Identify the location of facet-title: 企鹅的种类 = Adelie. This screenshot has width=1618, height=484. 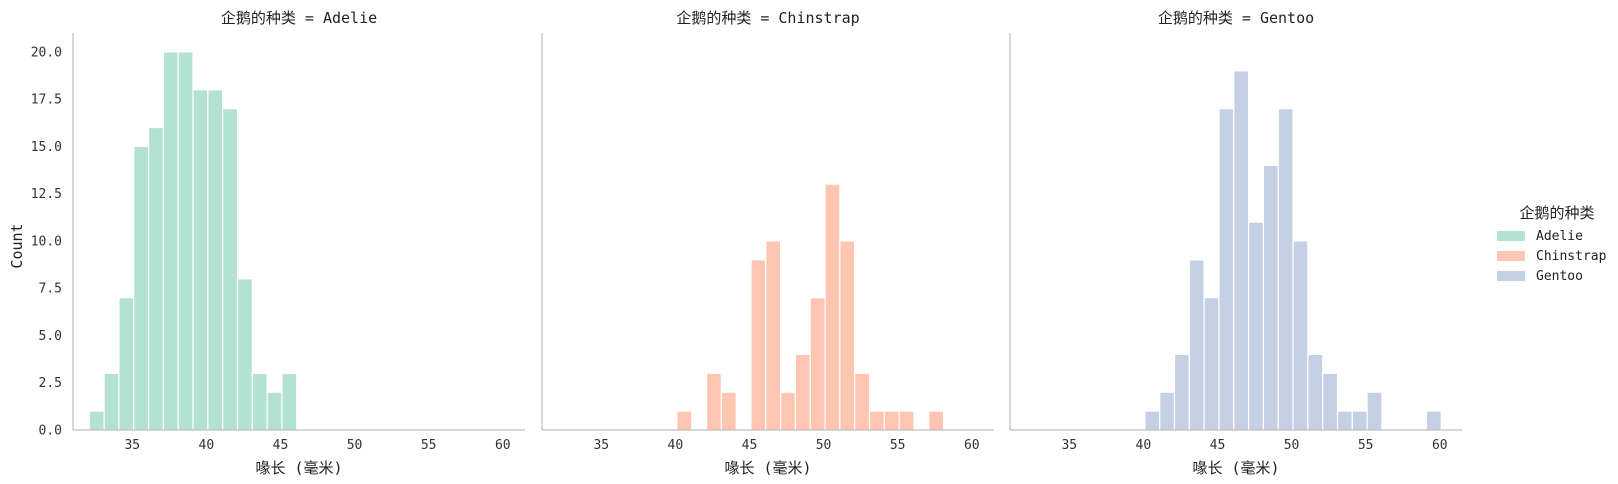
(299, 18).